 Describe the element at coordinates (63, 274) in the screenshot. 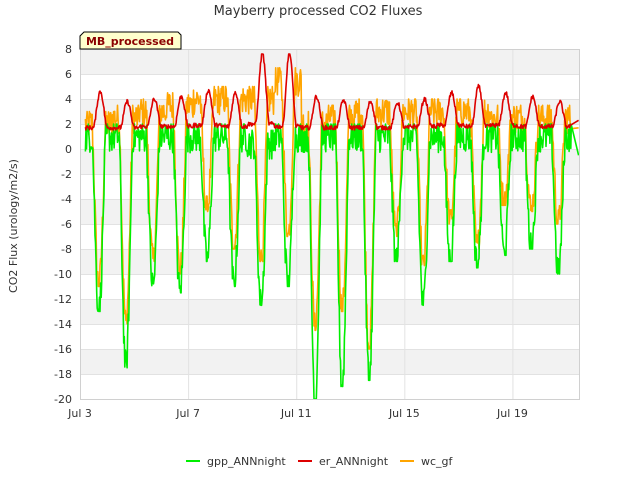

I see `y-tick-label: -10` at that location.